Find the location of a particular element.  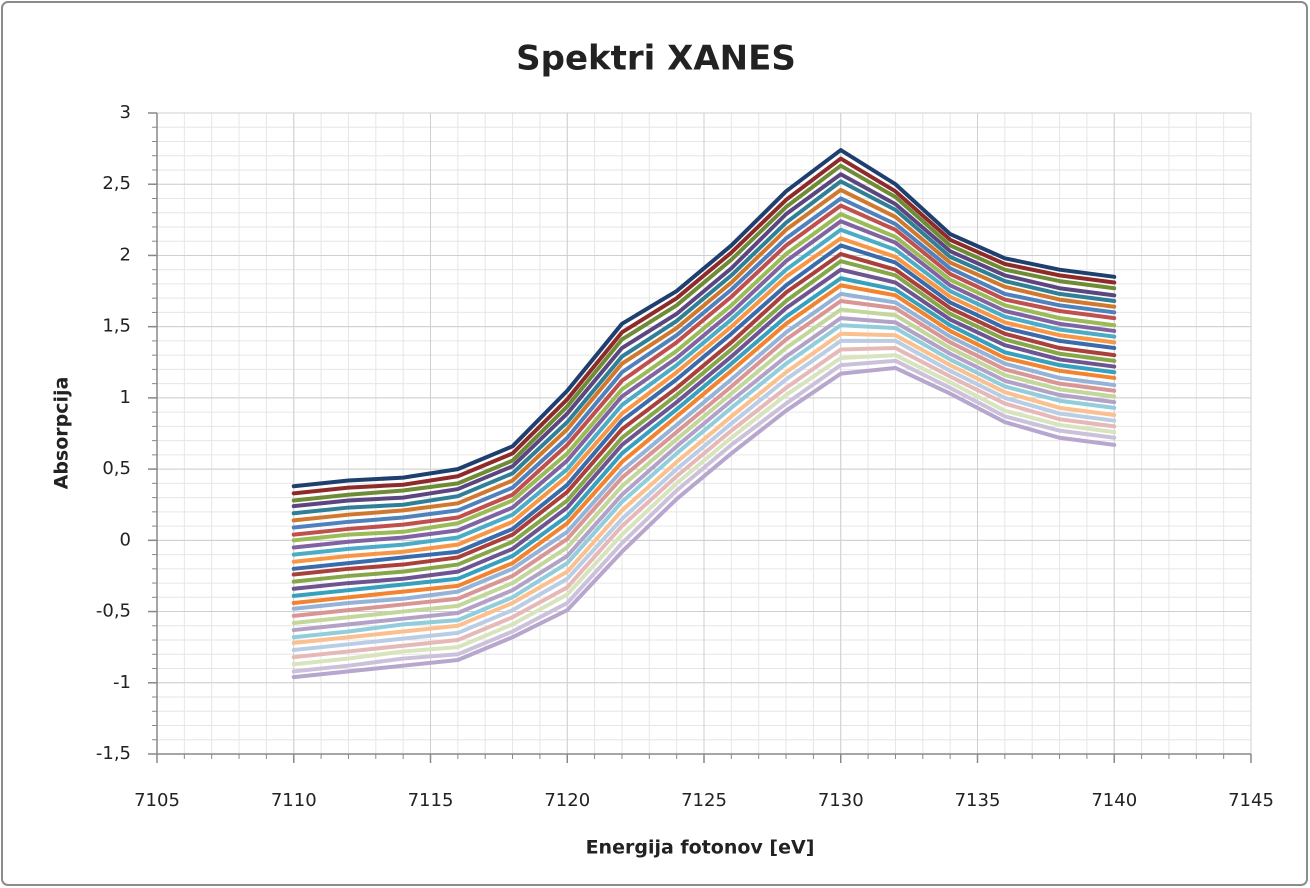

y-tick-label: 2,5 is located at coordinates (116, 183).